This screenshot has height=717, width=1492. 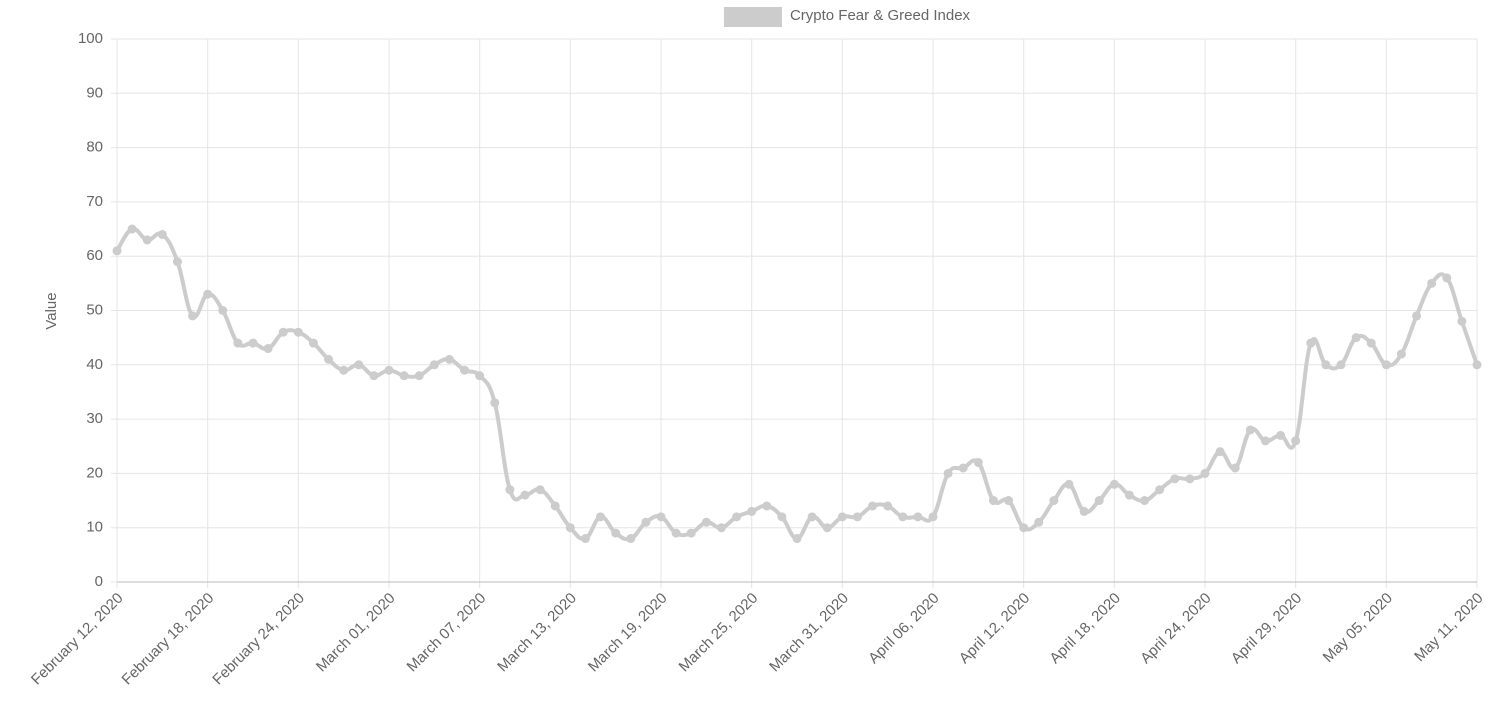 What do you see at coordinates (94, 309) in the screenshot?
I see `y-tick-label: 50` at bounding box center [94, 309].